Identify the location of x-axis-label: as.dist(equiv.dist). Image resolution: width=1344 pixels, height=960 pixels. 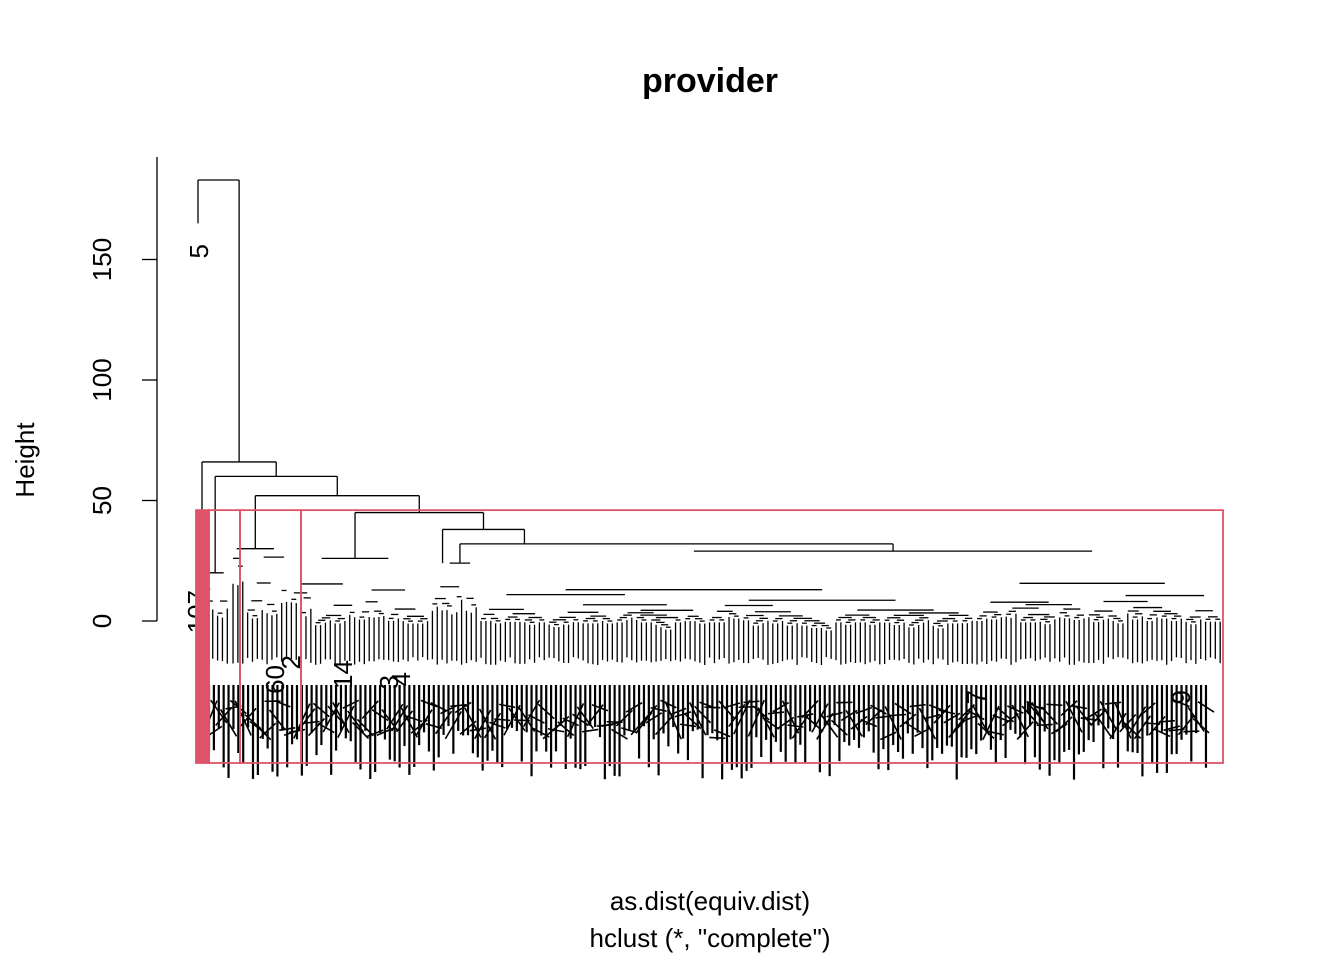
(710, 901).